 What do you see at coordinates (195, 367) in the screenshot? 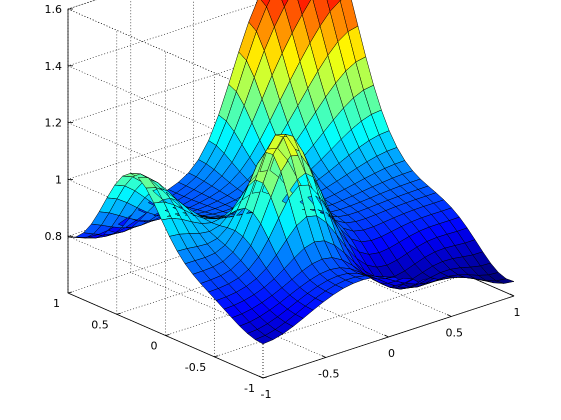
I see `y-tick-label: -0.5` at bounding box center [195, 367].